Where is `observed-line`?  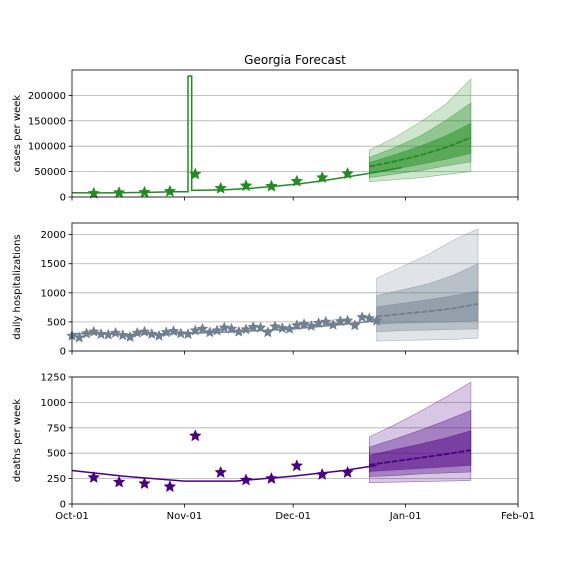
observed-line is located at coordinates (237, 134).